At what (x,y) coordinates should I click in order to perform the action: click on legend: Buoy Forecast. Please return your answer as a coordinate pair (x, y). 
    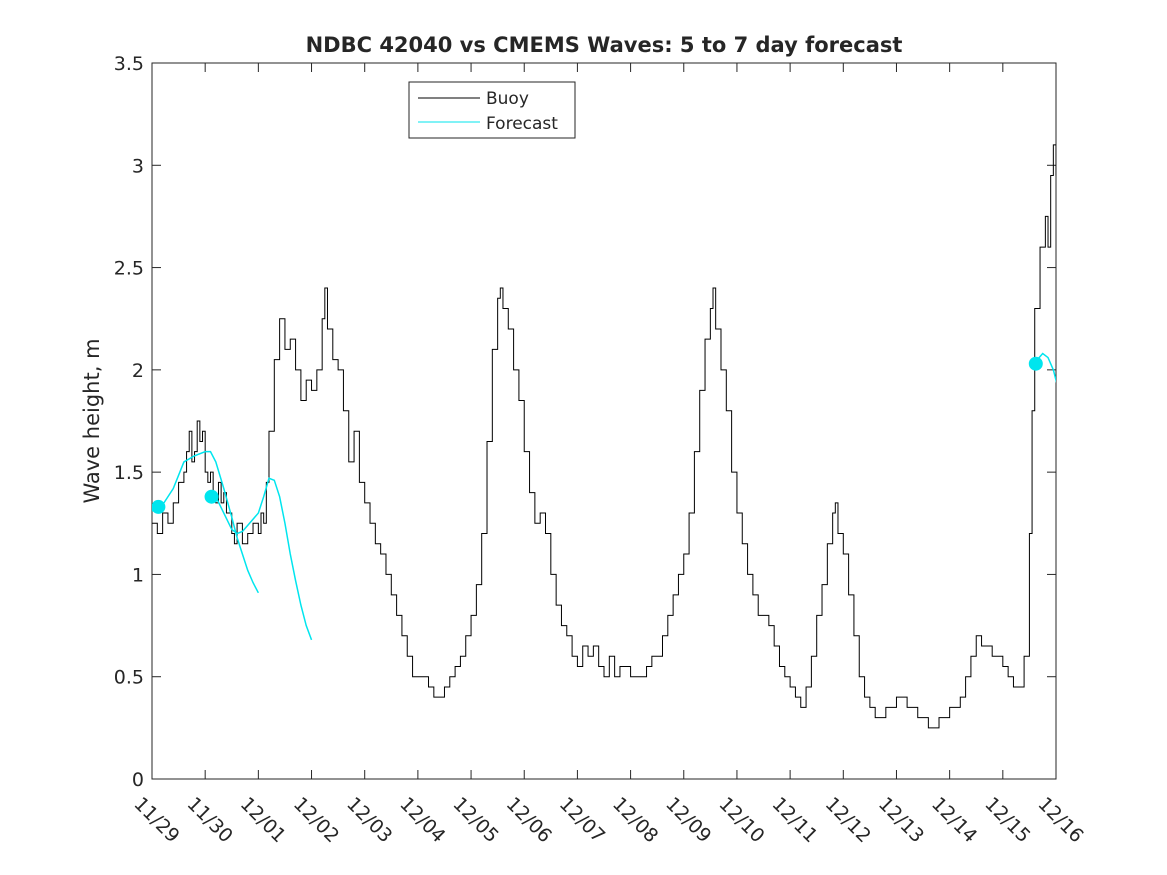
    Looking at the image, I should click on (492, 110).